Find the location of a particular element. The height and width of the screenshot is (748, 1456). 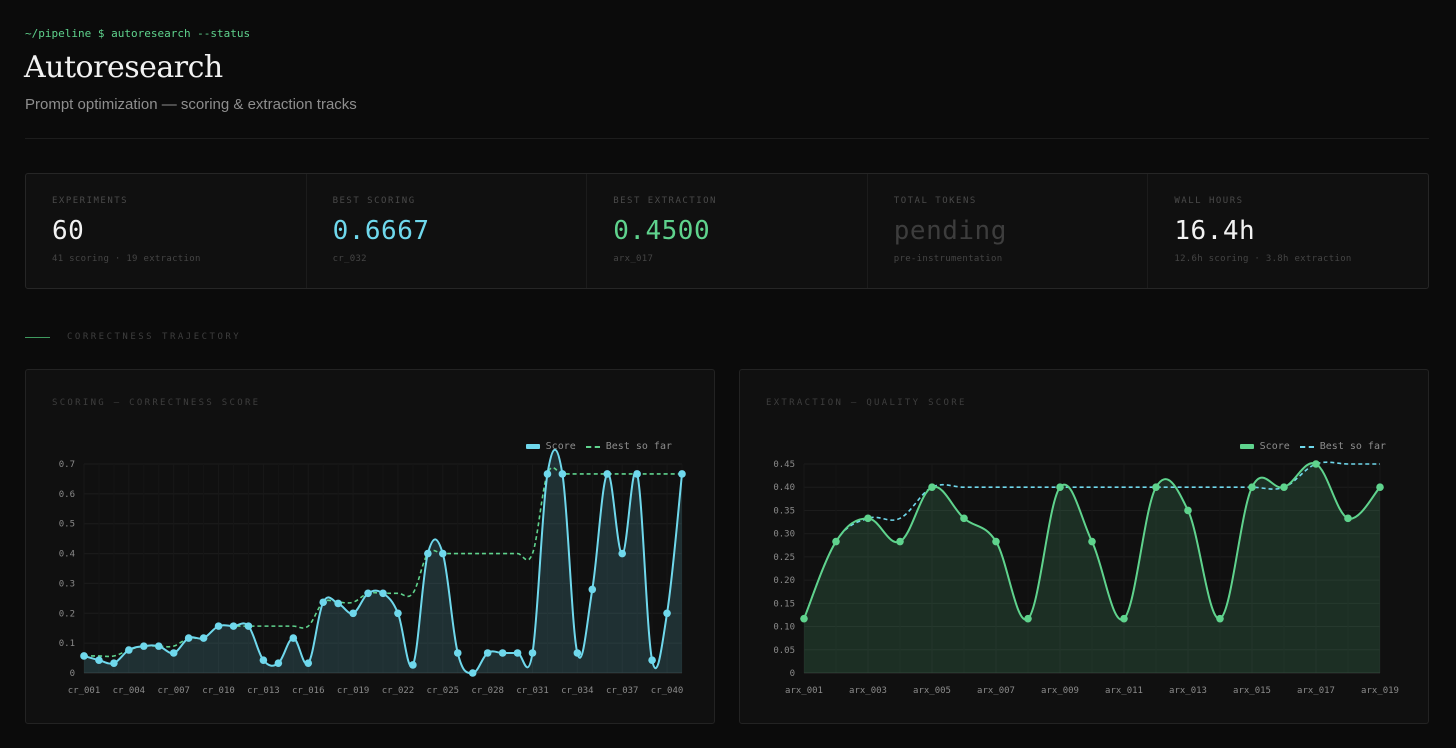

score-area is located at coordinates (383, 561).